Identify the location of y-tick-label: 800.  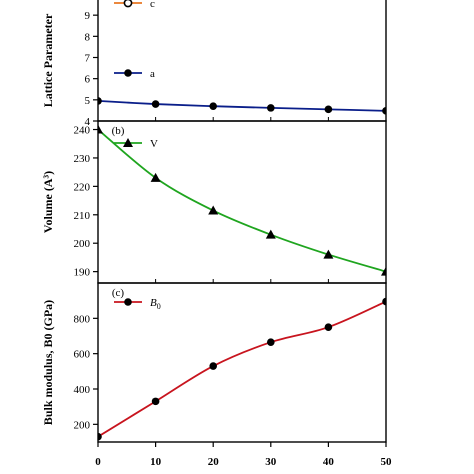
(82, 319).